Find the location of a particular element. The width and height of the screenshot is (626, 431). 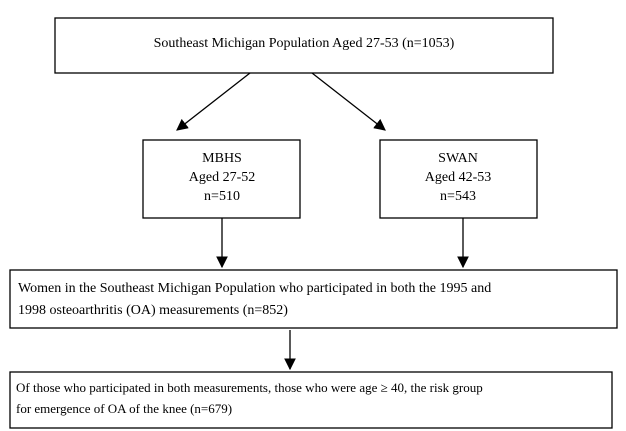

node-text: Aged 27-52 is located at coordinates (222, 177).